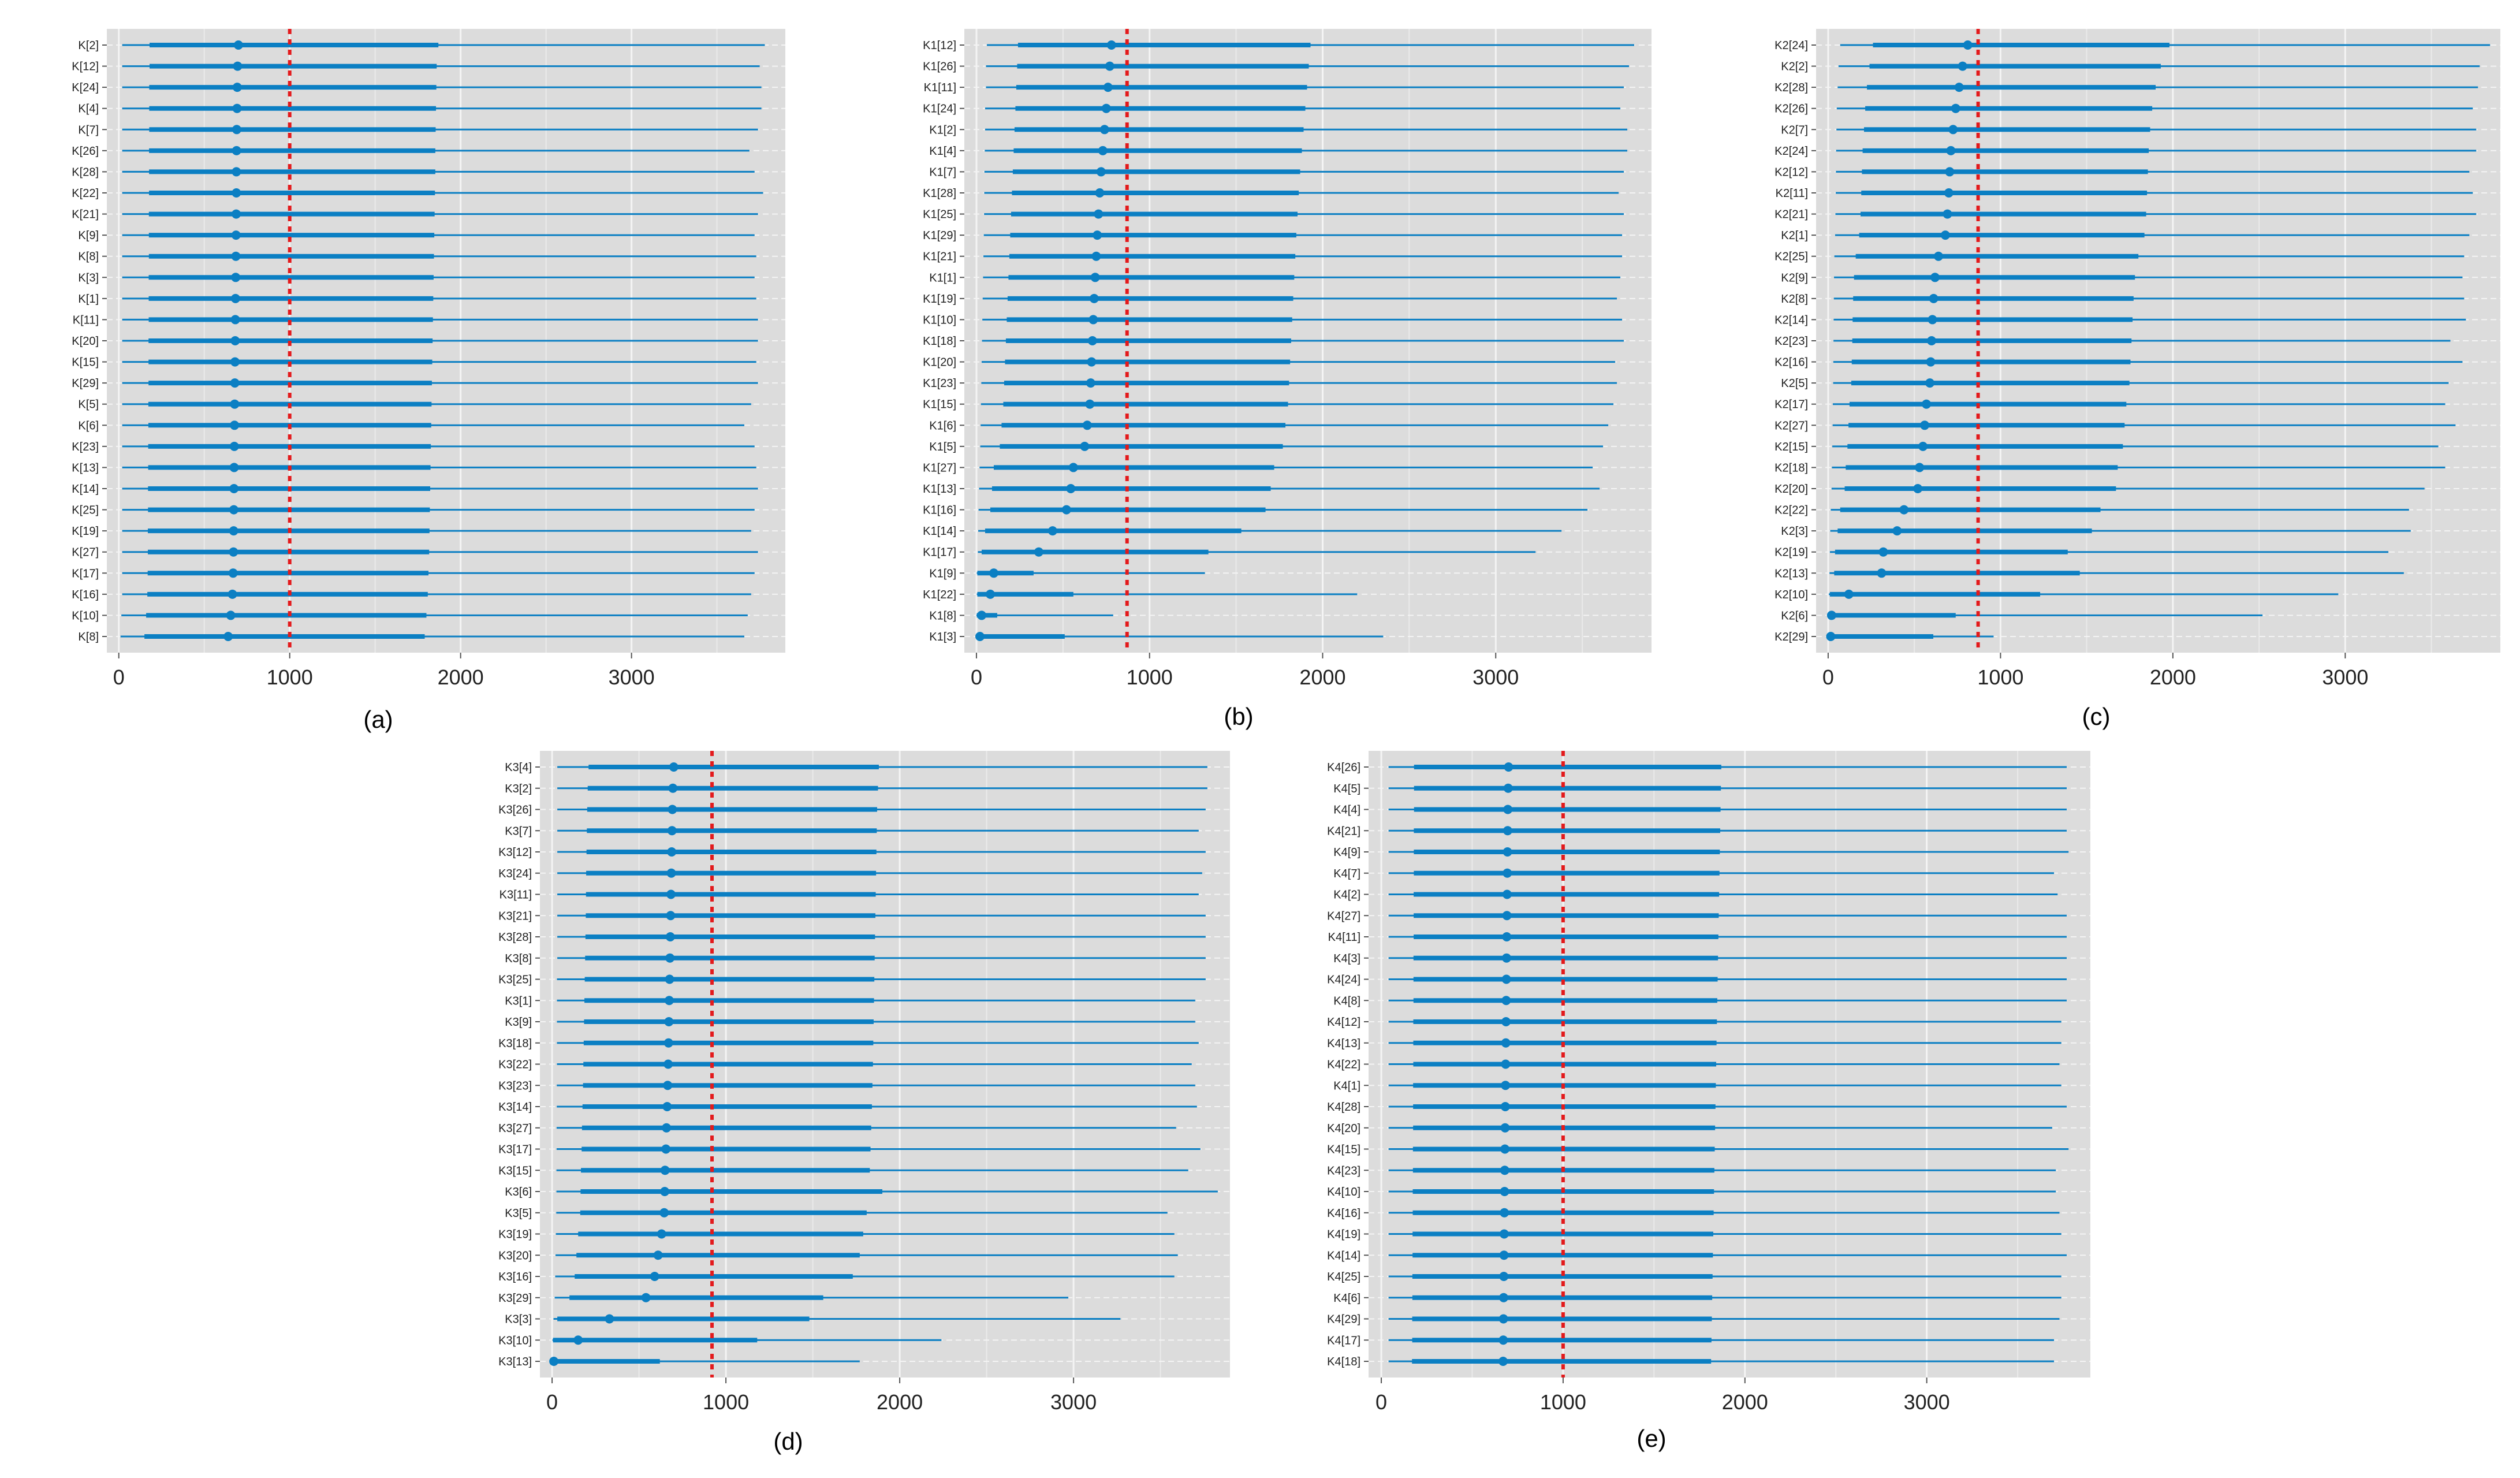  I want to click on y-tick-label: K3[5], so click(519, 1213).